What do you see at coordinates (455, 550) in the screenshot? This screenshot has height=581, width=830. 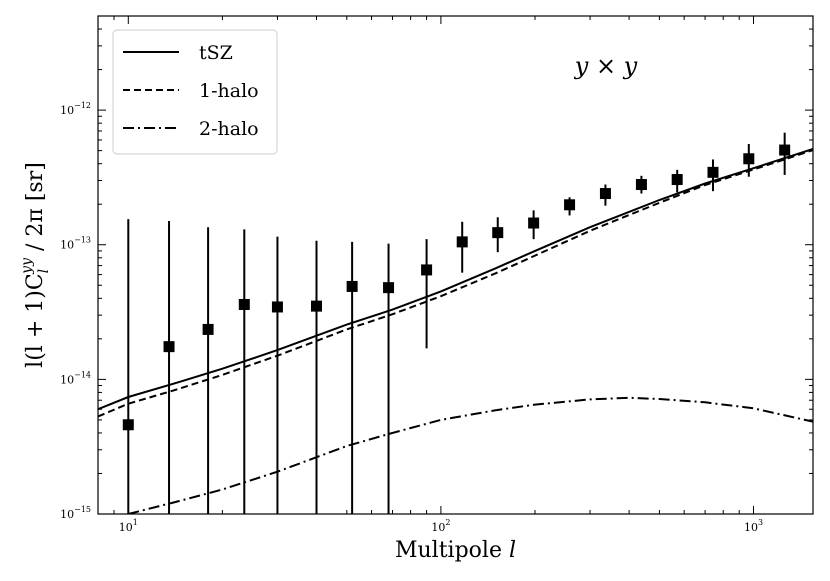 I see `x-axis-title: Multipole l` at bounding box center [455, 550].